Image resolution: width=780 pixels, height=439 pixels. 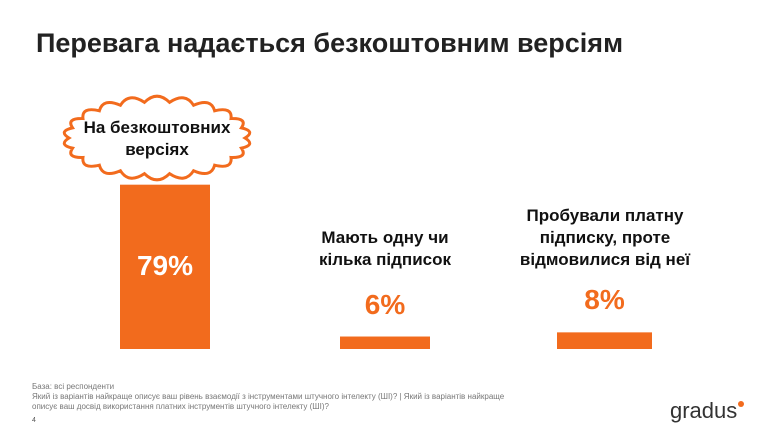 I want to click on value-label: 6%, so click(x=385, y=304).